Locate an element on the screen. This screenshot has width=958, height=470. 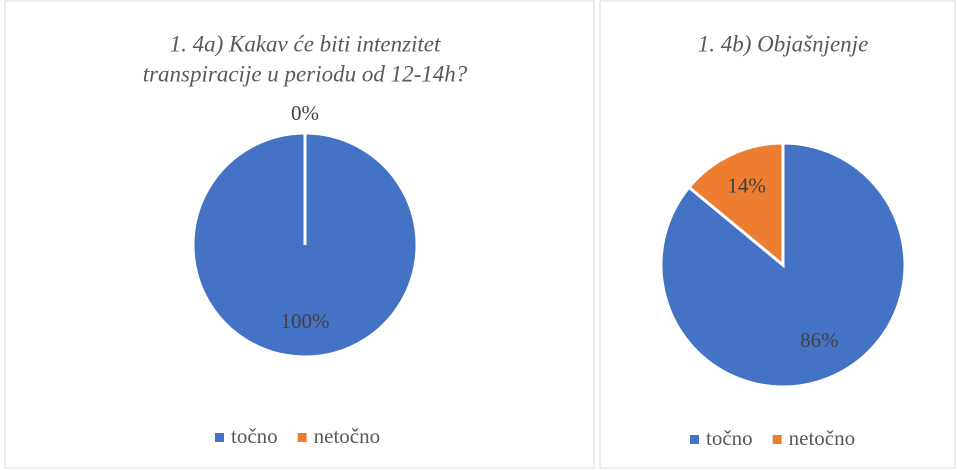
data-label: 86% is located at coordinates (819, 340).